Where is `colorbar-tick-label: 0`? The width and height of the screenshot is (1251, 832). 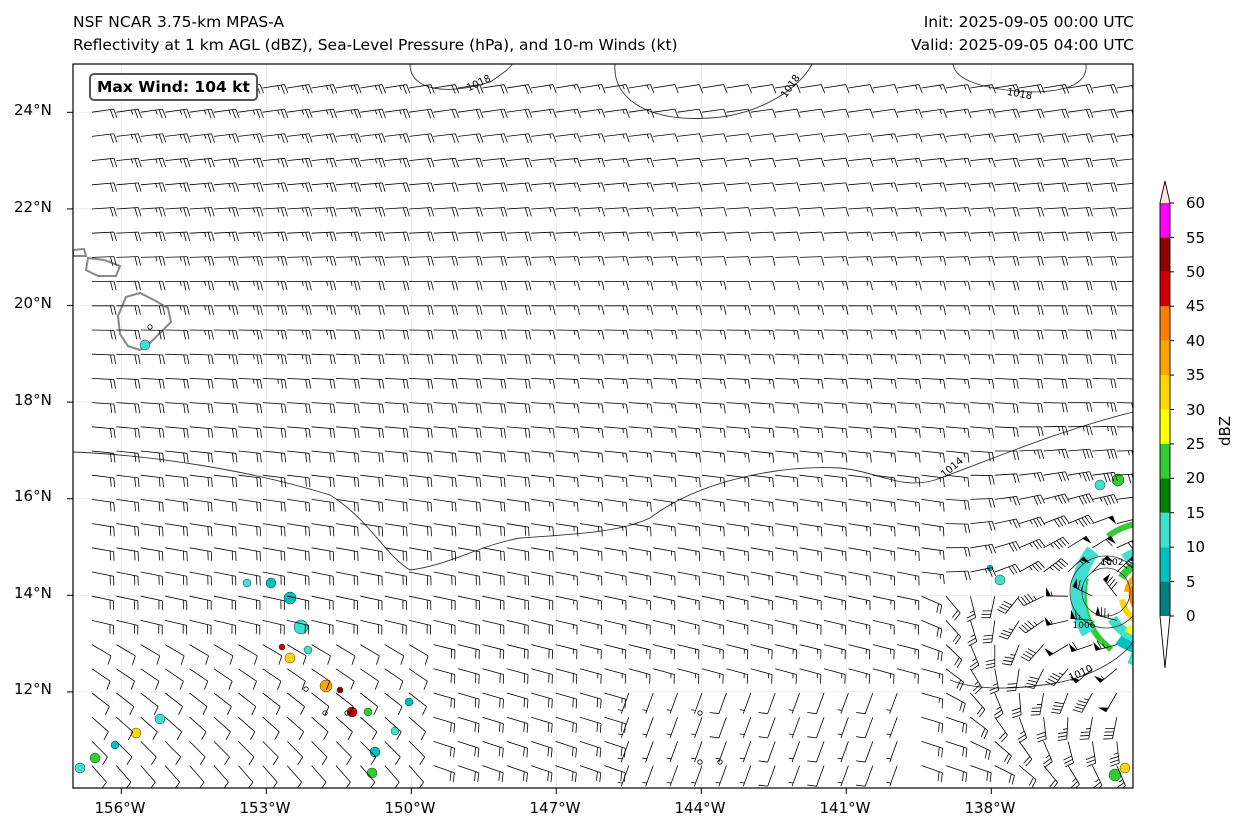
colorbar-tick-label: 0 is located at coordinates (1191, 616).